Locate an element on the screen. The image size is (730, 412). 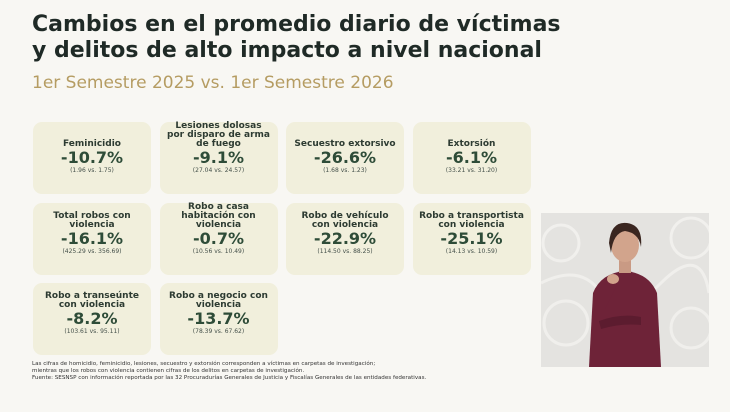
card-value: -10.7% is located at coordinates (92, 157).